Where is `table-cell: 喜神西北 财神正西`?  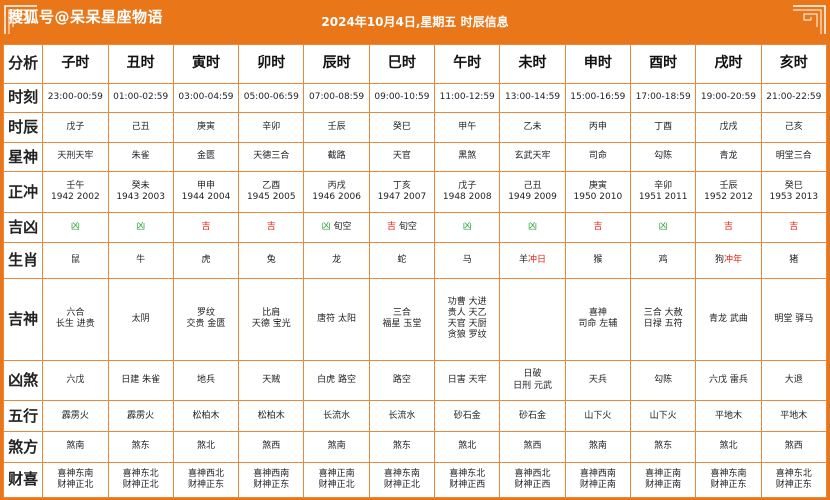 table-cell: 喜神西北 财神正西 is located at coordinates (532, 480).